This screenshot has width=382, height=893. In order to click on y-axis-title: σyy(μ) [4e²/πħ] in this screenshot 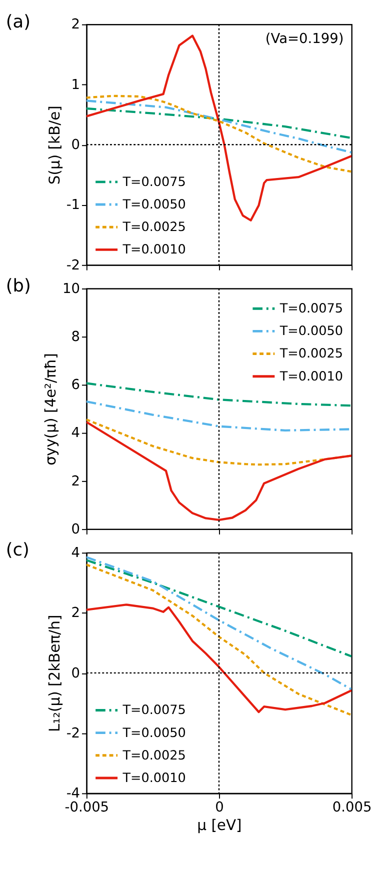, I will do `click(51, 409)`.